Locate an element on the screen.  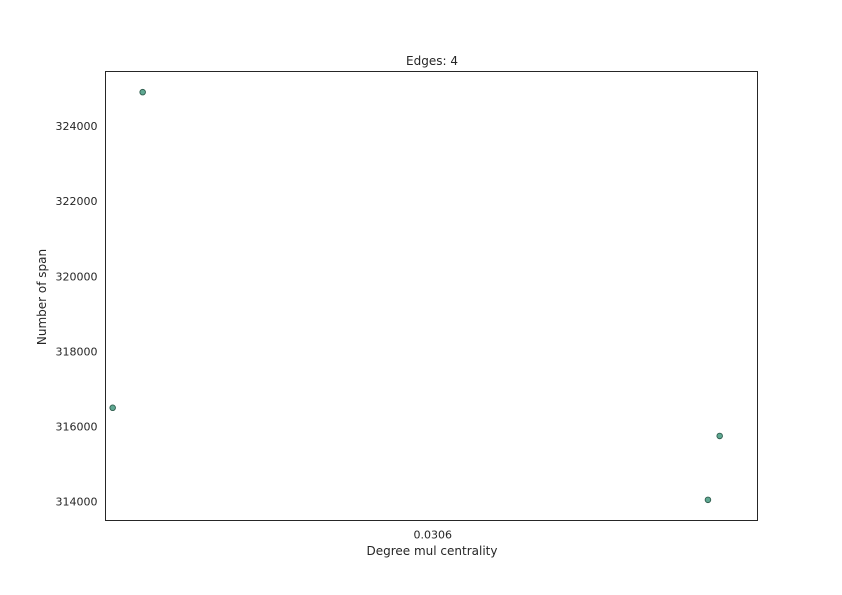
chart-title: Edges: 4 is located at coordinates (432, 61).